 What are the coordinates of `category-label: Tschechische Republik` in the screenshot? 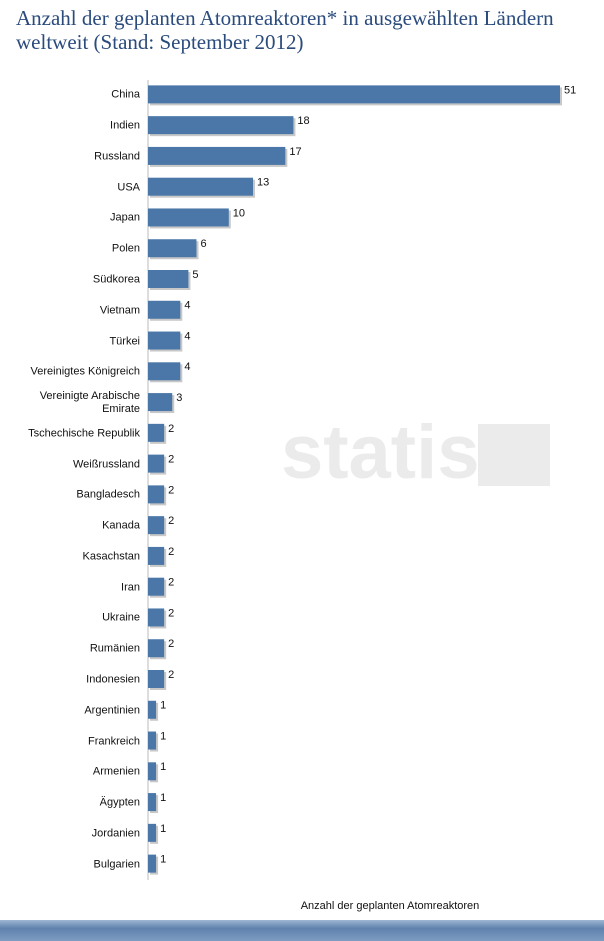 It's located at (84, 433).